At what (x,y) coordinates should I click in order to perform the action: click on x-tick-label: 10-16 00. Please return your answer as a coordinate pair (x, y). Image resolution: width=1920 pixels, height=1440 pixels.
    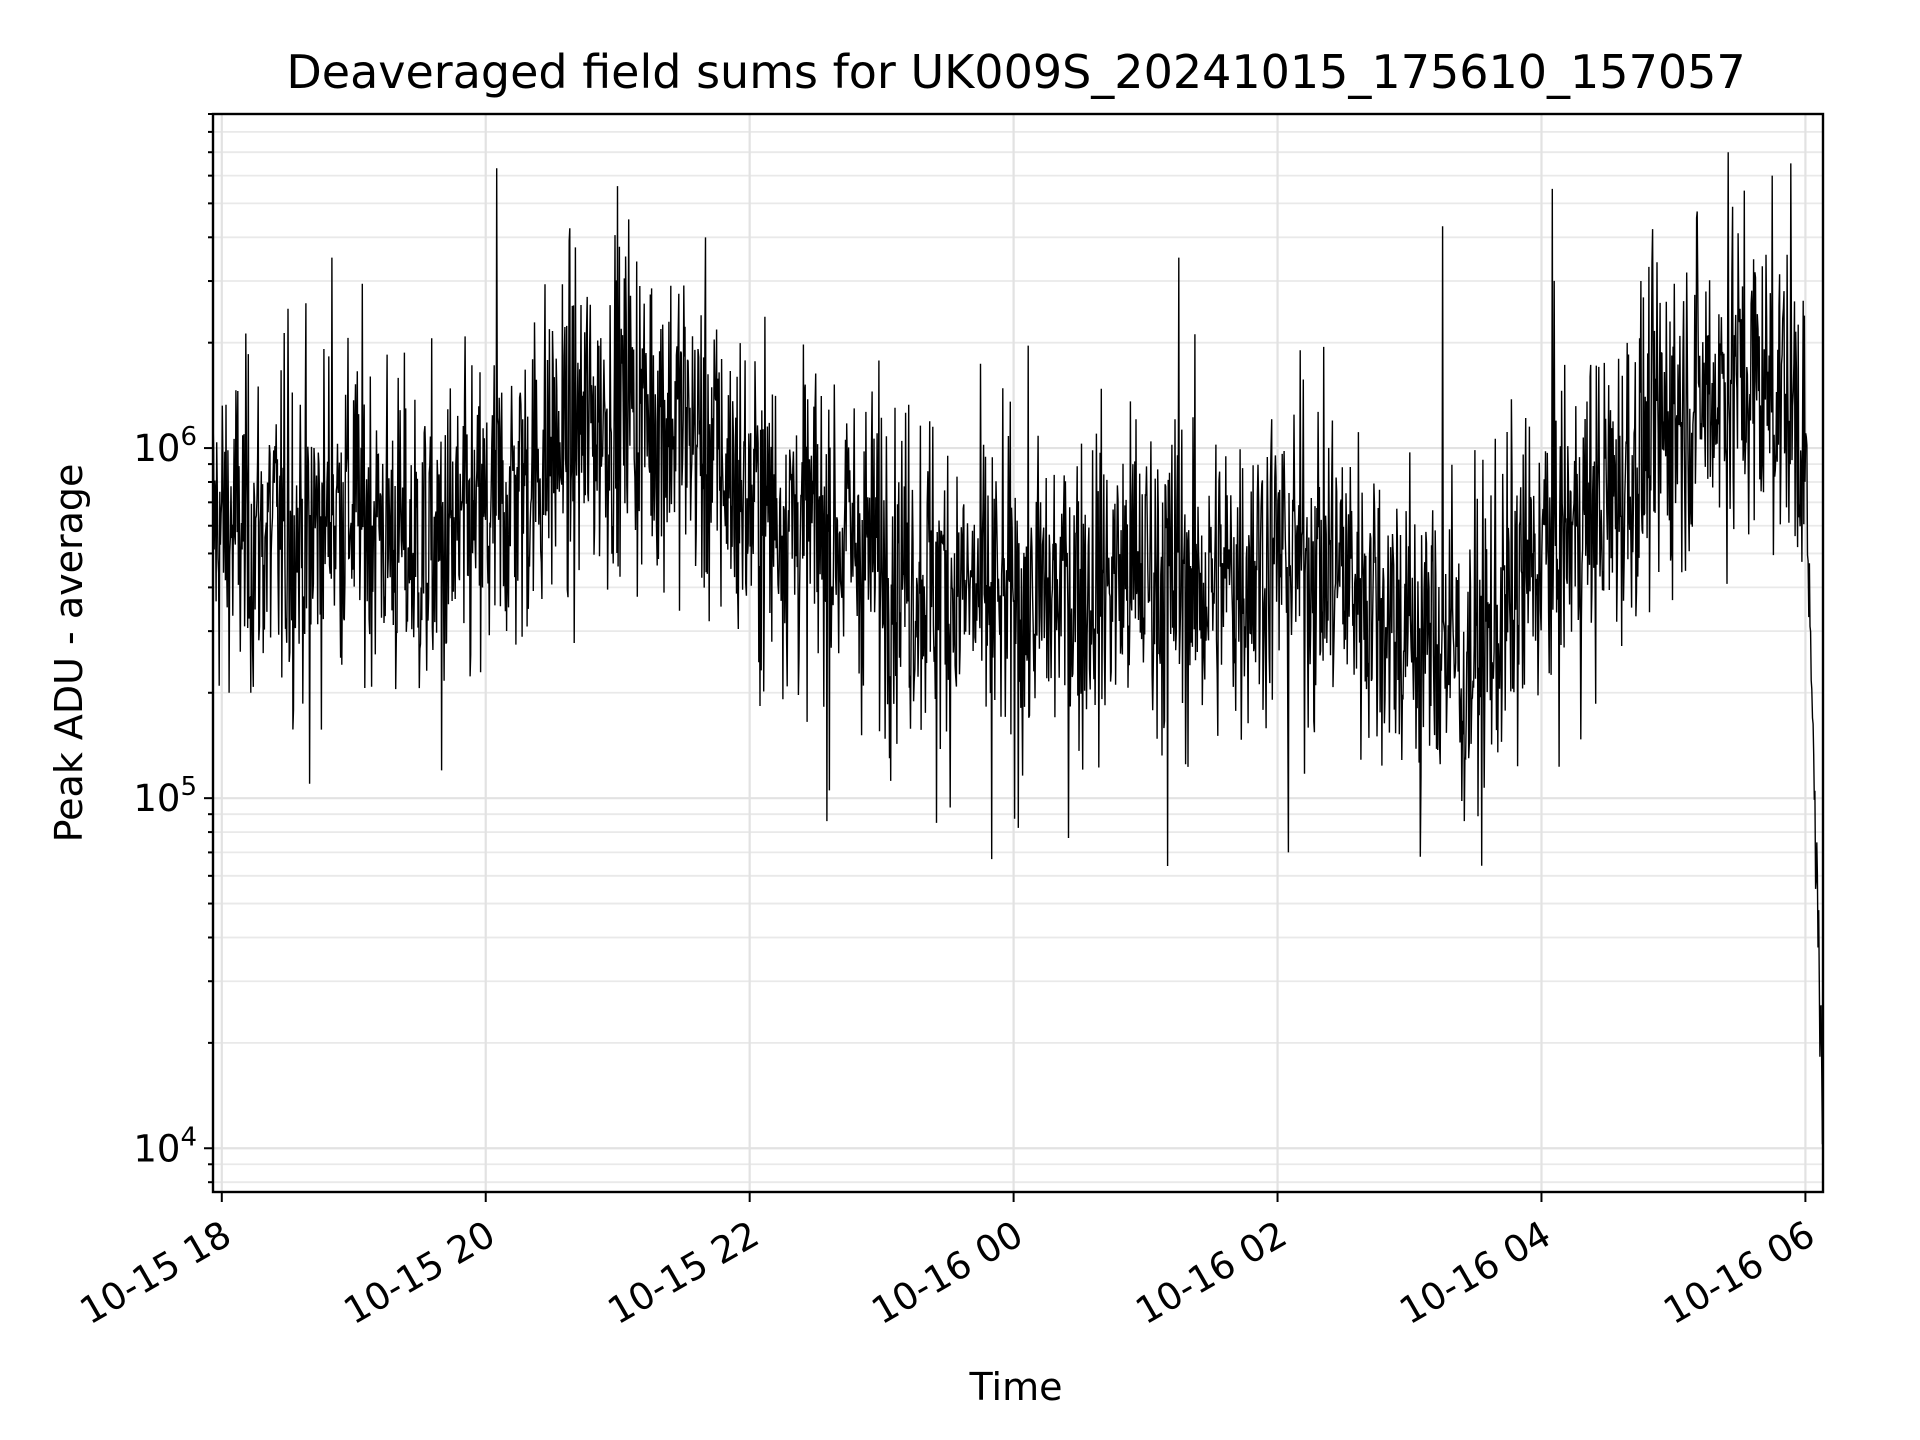
    Looking at the image, I should click on (948, 1273).